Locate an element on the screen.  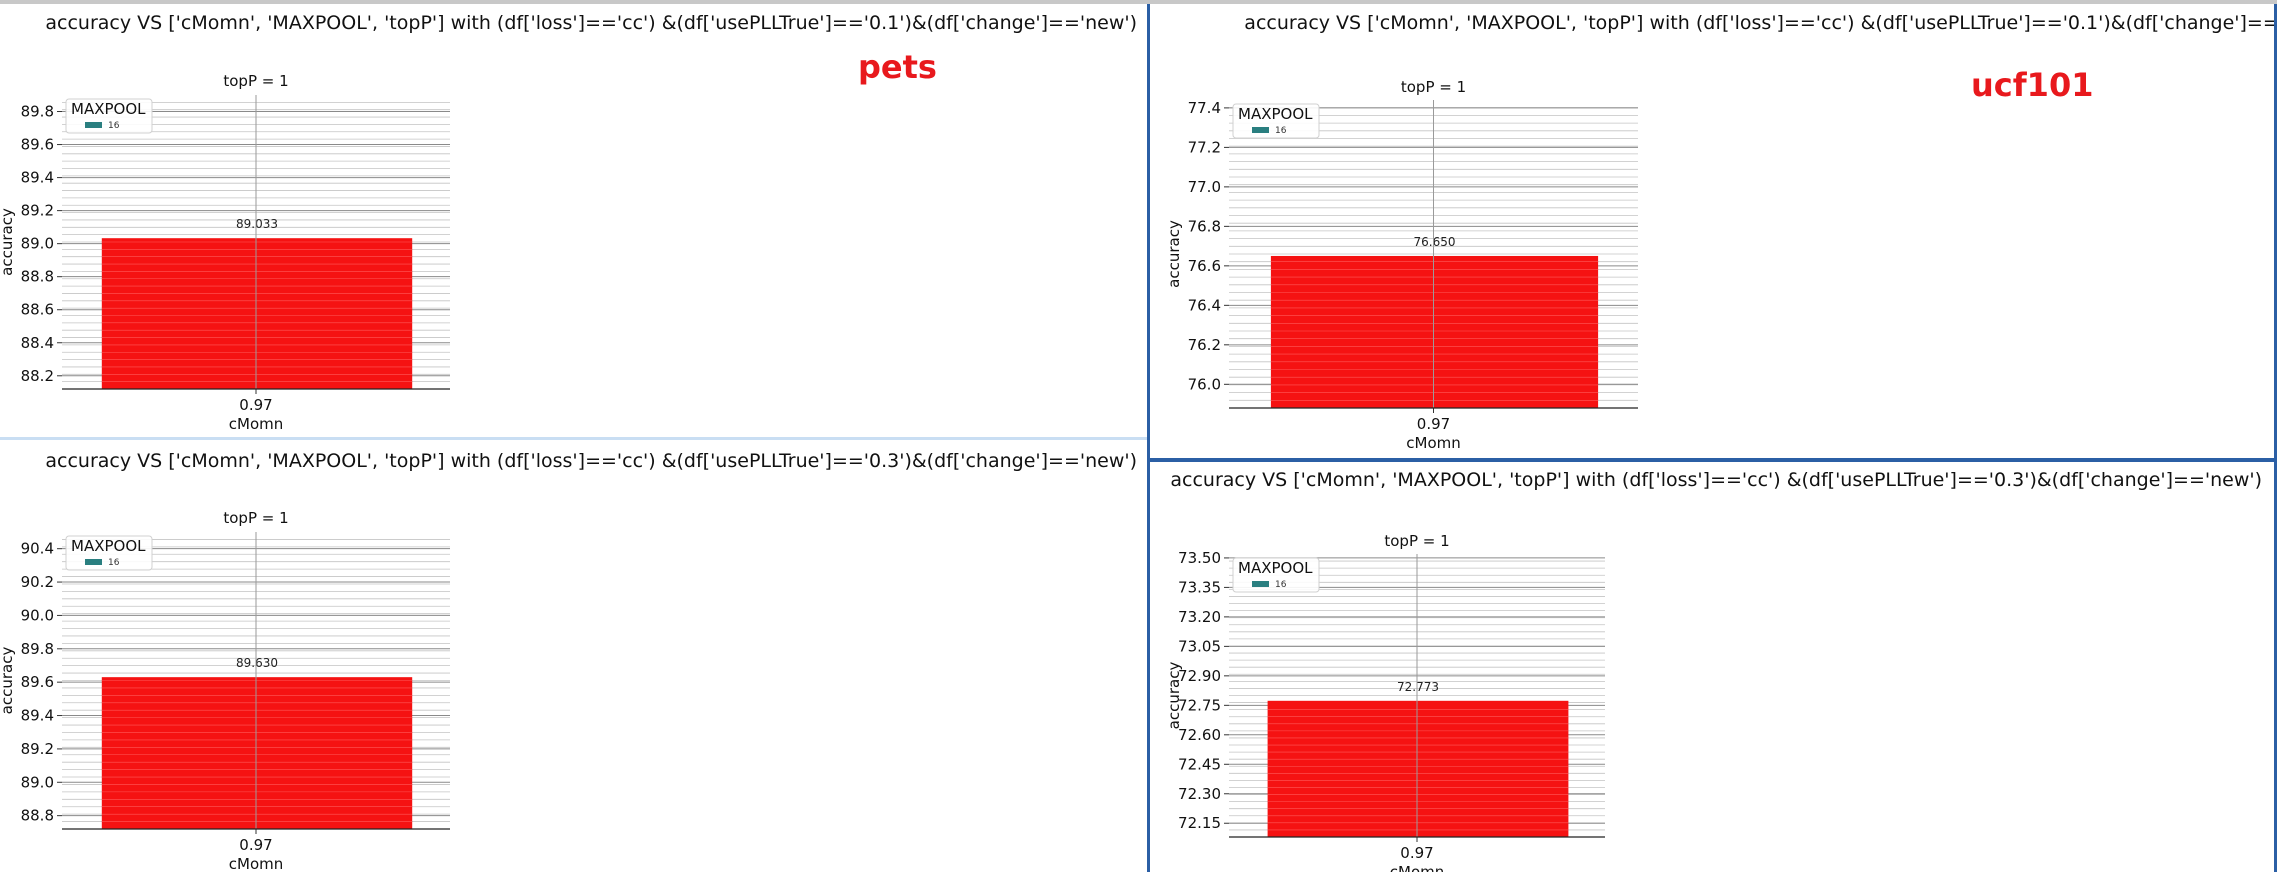
y-tick-label: 88.4 is located at coordinates (37, 343).